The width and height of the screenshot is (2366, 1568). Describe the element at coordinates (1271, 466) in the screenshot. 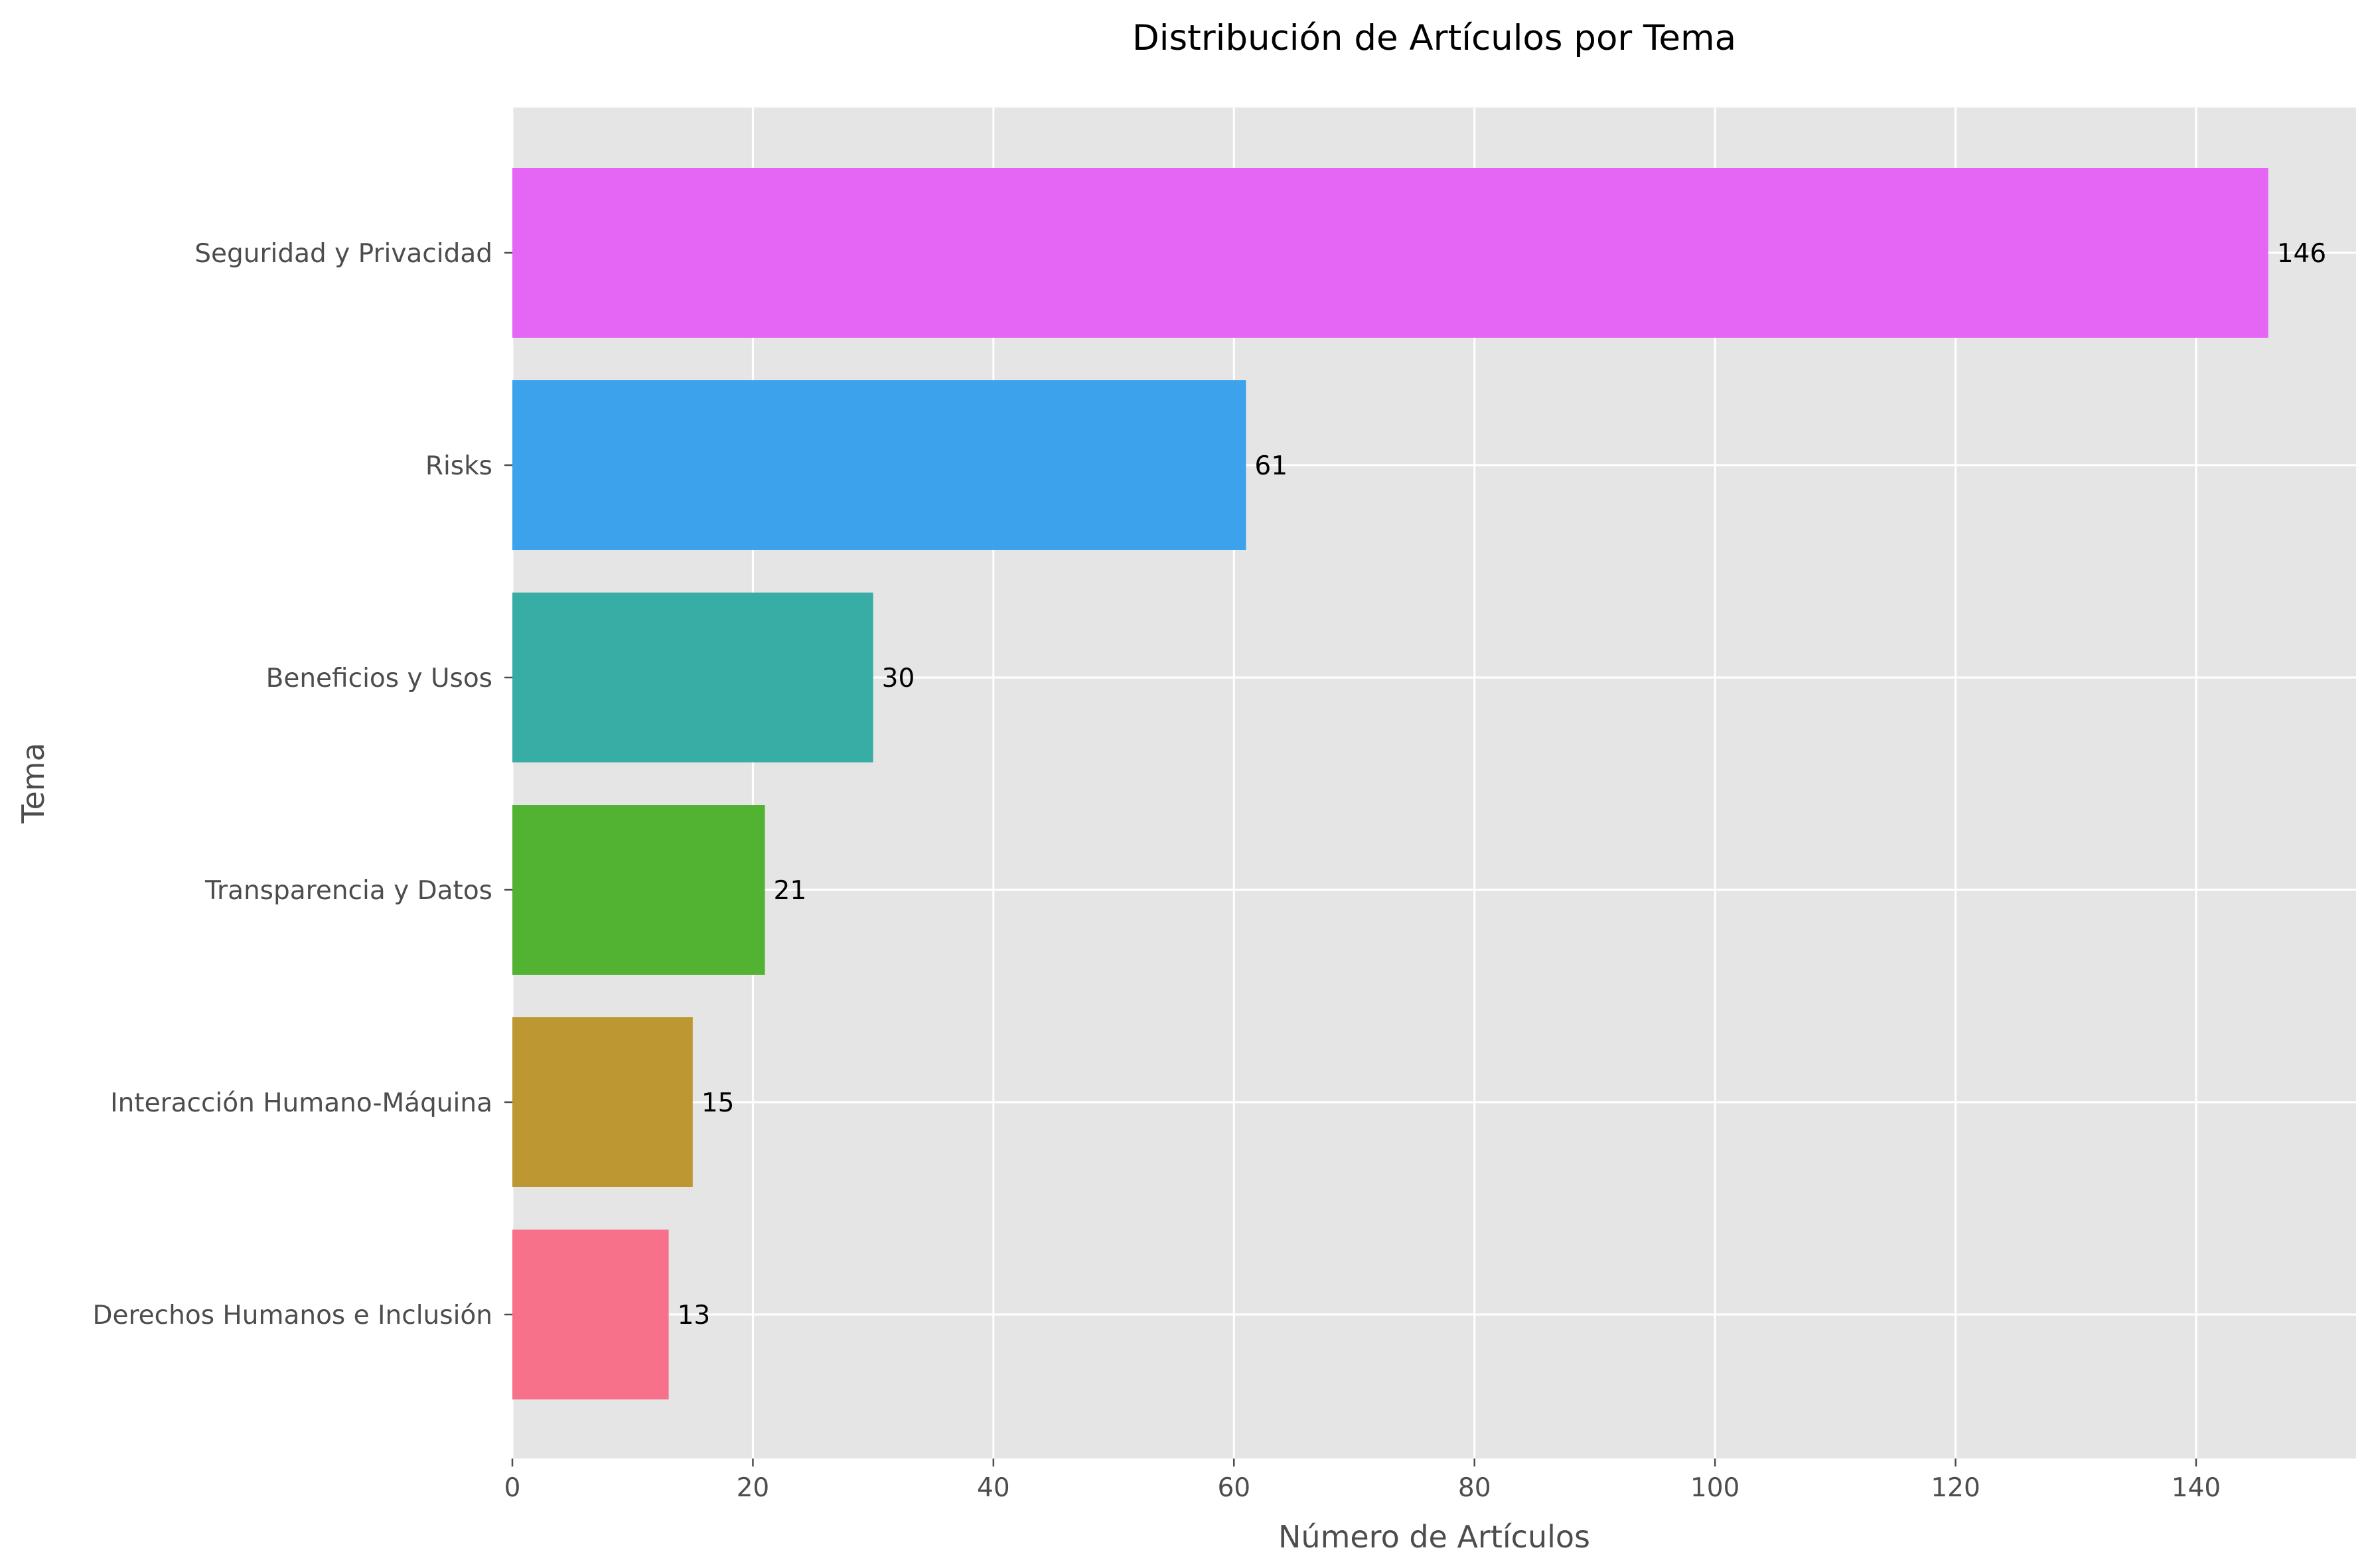

I see `bar-value-label: 61` at that location.